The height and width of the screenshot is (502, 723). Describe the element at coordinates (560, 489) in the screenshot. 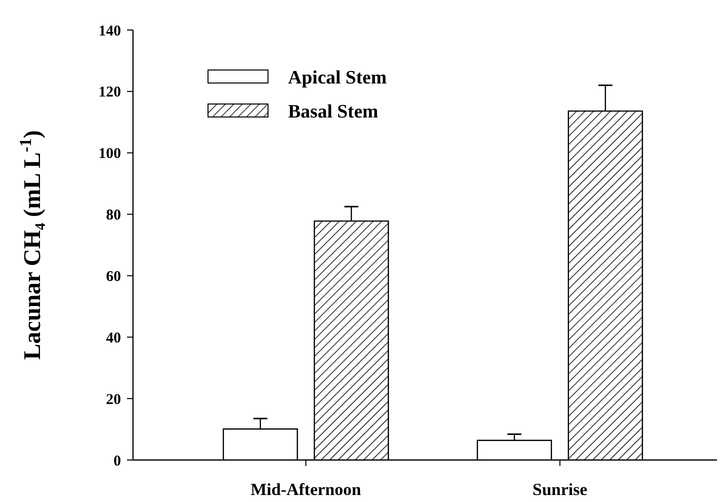

I see `x-tick-label: Sunrise` at that location.